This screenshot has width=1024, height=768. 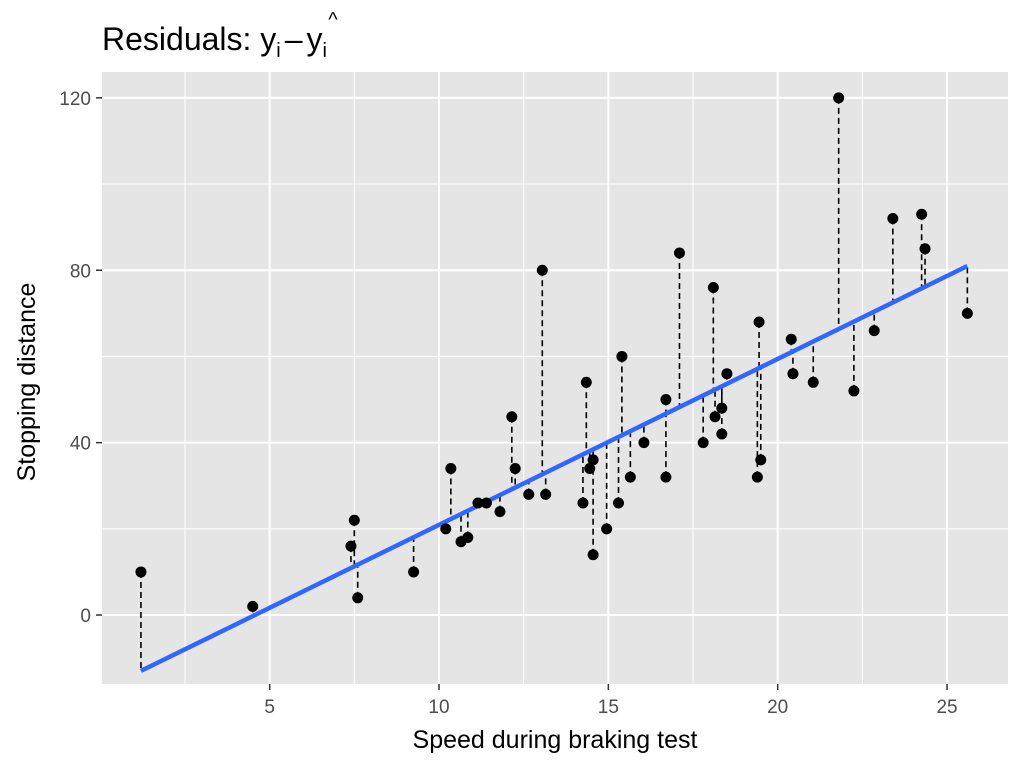 What do you see at coordinates (80, 358) in the screenshot?
I see `y-axis: 0 40 80 120` at bounding box center [80, 358].